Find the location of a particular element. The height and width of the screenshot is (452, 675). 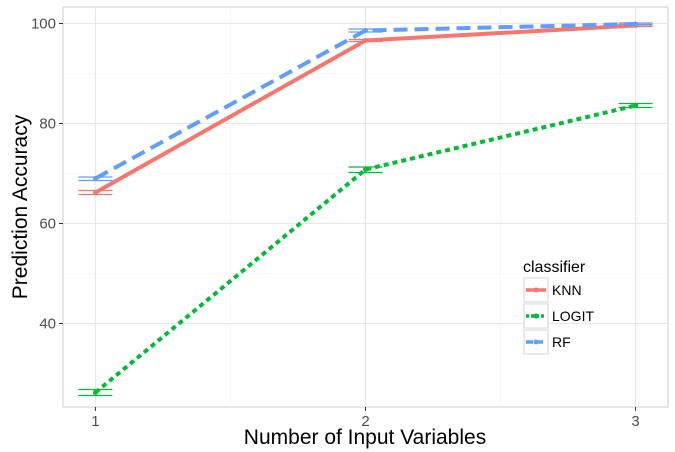

legend-title: classifier is located at coordinates (554, 267).